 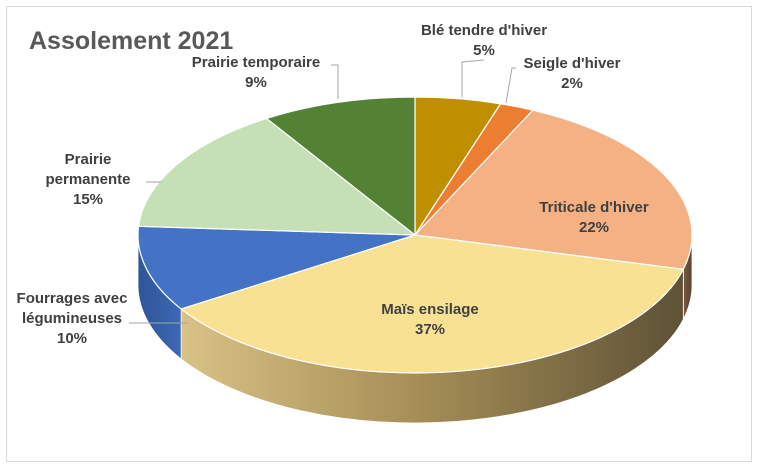 I want to click on pie-slice-prairie-permanente, so click(x=276, y=176).